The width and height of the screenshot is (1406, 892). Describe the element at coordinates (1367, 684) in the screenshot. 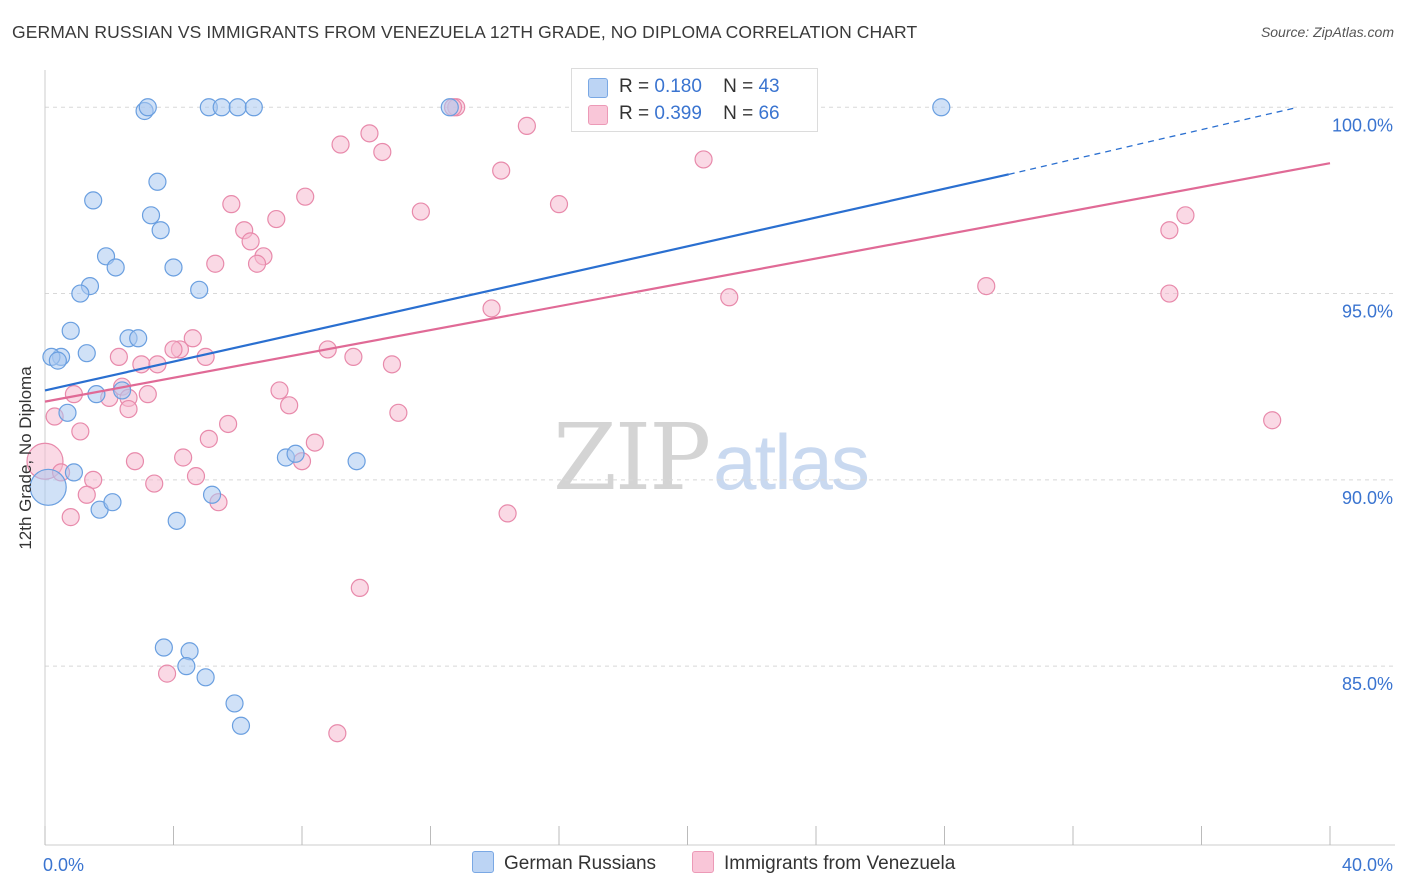

I see `y-tick-label: 85.0%` at that location.